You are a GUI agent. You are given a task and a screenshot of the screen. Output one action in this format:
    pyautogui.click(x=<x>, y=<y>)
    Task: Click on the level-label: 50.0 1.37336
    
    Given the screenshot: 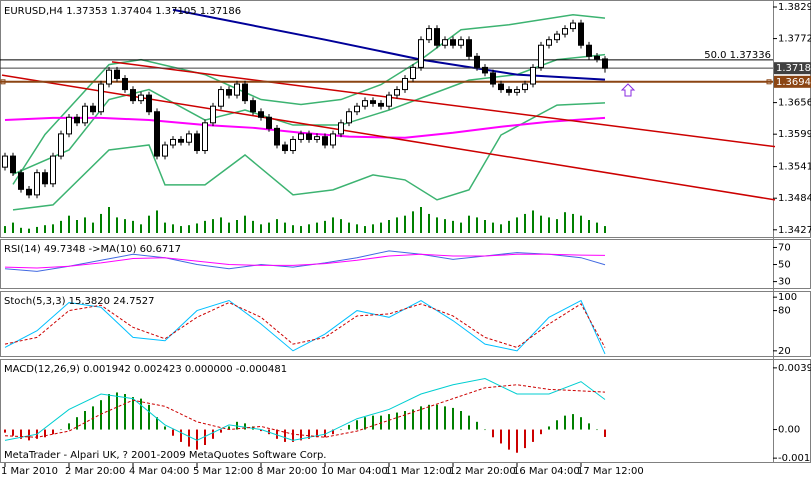 What is the action you would take?
    pyautogui.click(x=737, y=55)
    